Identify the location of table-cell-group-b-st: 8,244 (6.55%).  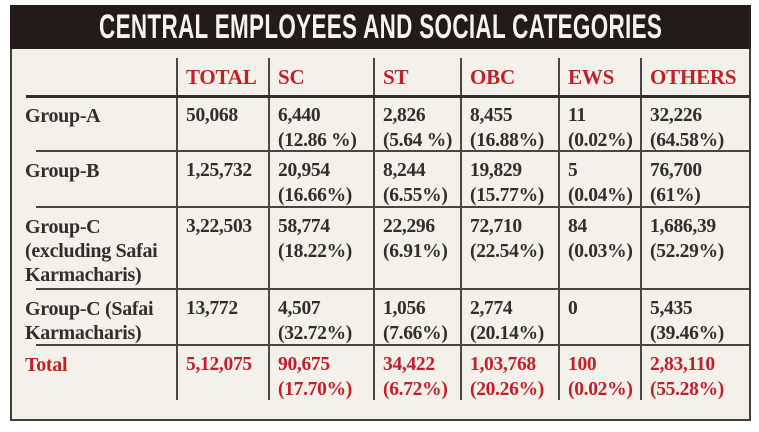
(415, 183).